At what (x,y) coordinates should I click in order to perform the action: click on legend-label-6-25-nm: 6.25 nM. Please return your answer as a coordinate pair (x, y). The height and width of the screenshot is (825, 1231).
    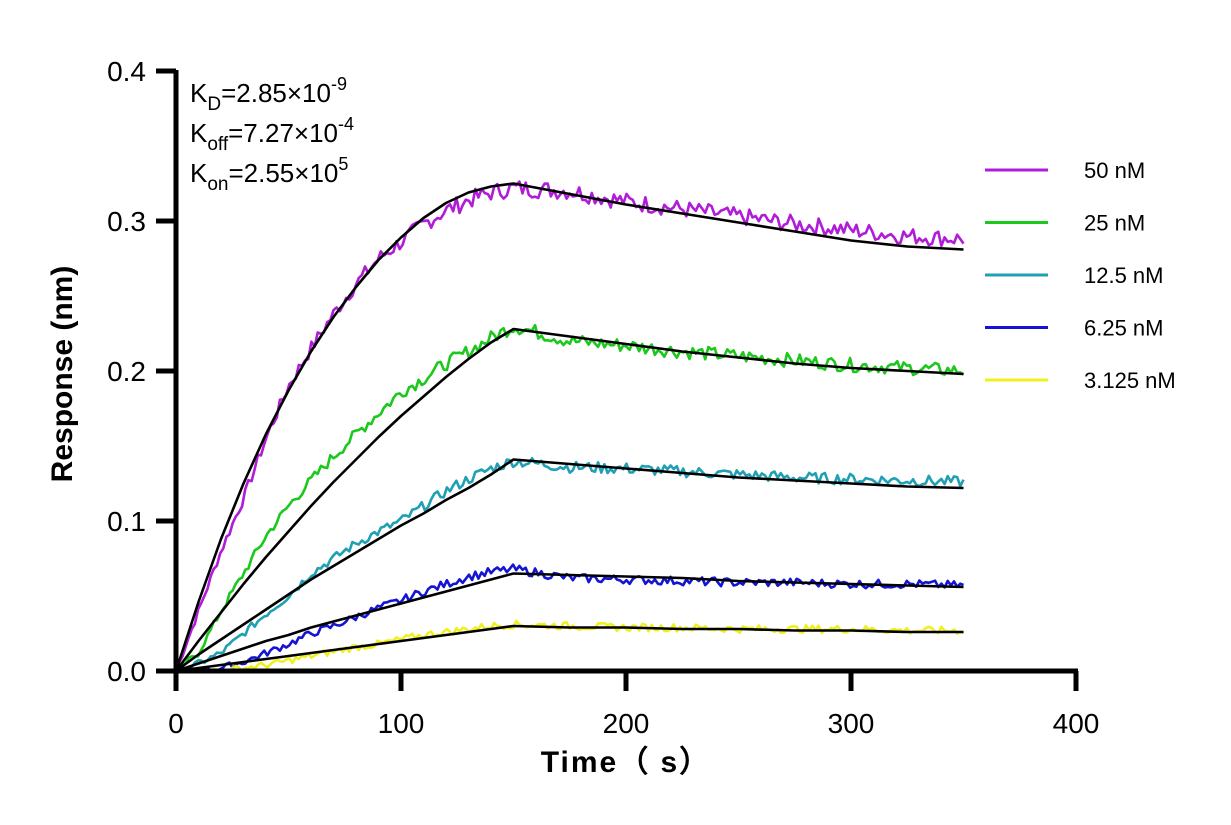
    Looking at the image, I should click on (1124, 328).